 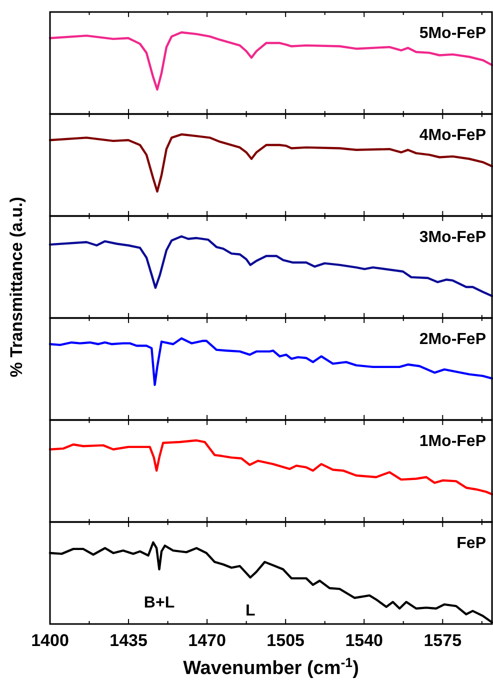 What do you see at coordinates (452, 339) in the screenshot?
I see `chart-title: 2Mo-FeP` at bounding box center [452, 339].